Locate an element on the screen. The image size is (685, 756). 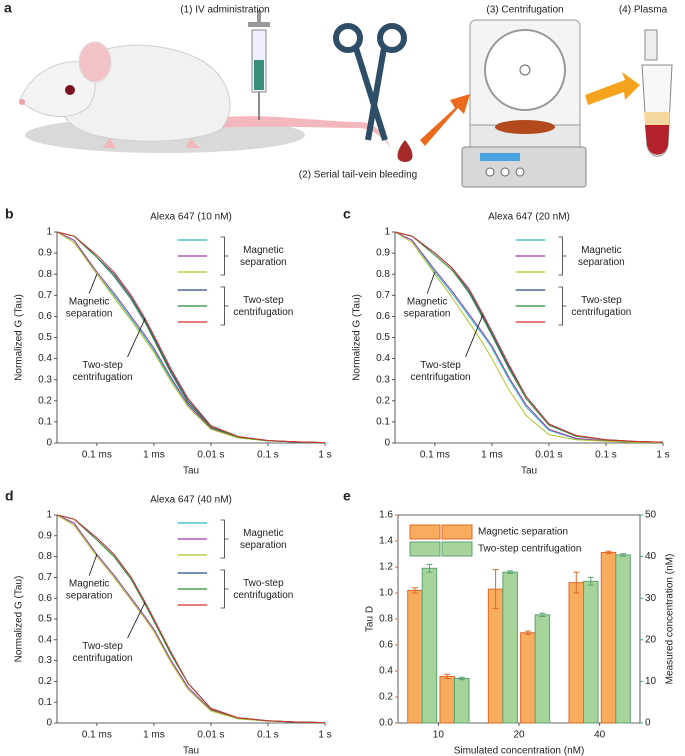
x-tick-label: 40 is located at coordinates (600, 735).